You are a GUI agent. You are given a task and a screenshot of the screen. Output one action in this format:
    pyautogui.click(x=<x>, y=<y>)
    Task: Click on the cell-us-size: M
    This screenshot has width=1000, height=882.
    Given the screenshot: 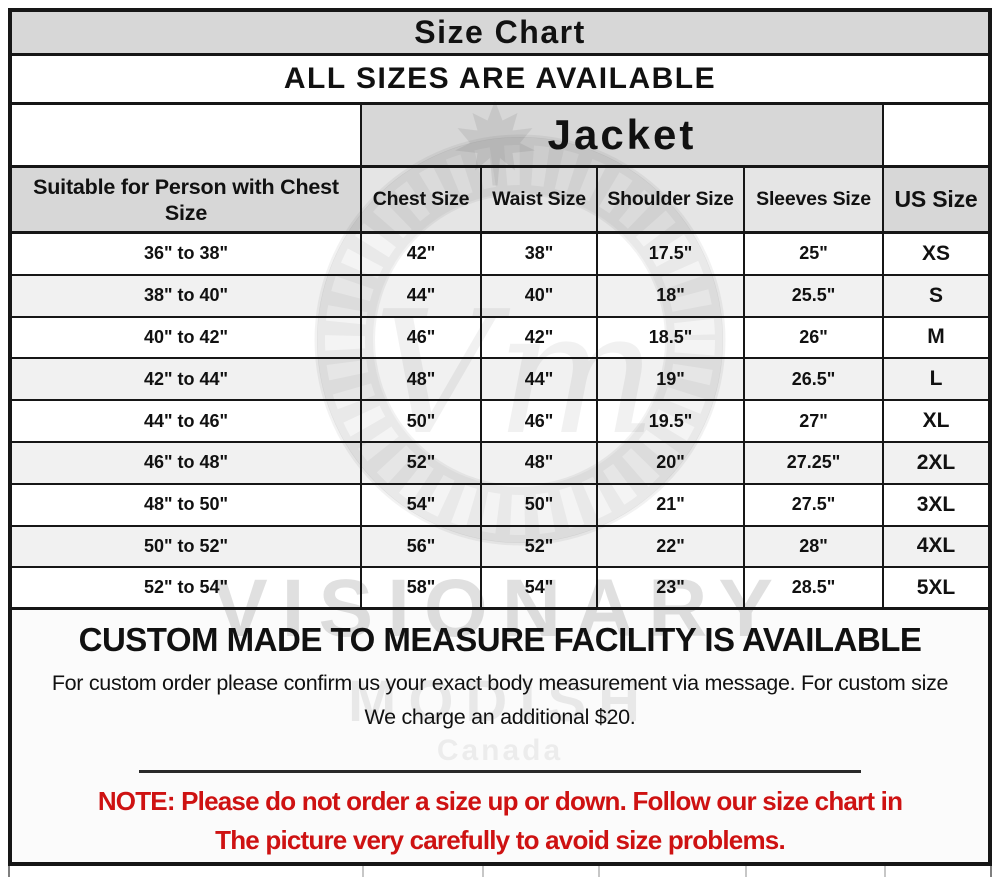 What is the action you would take?
    pyautogui.click(x=936, y=337)
    